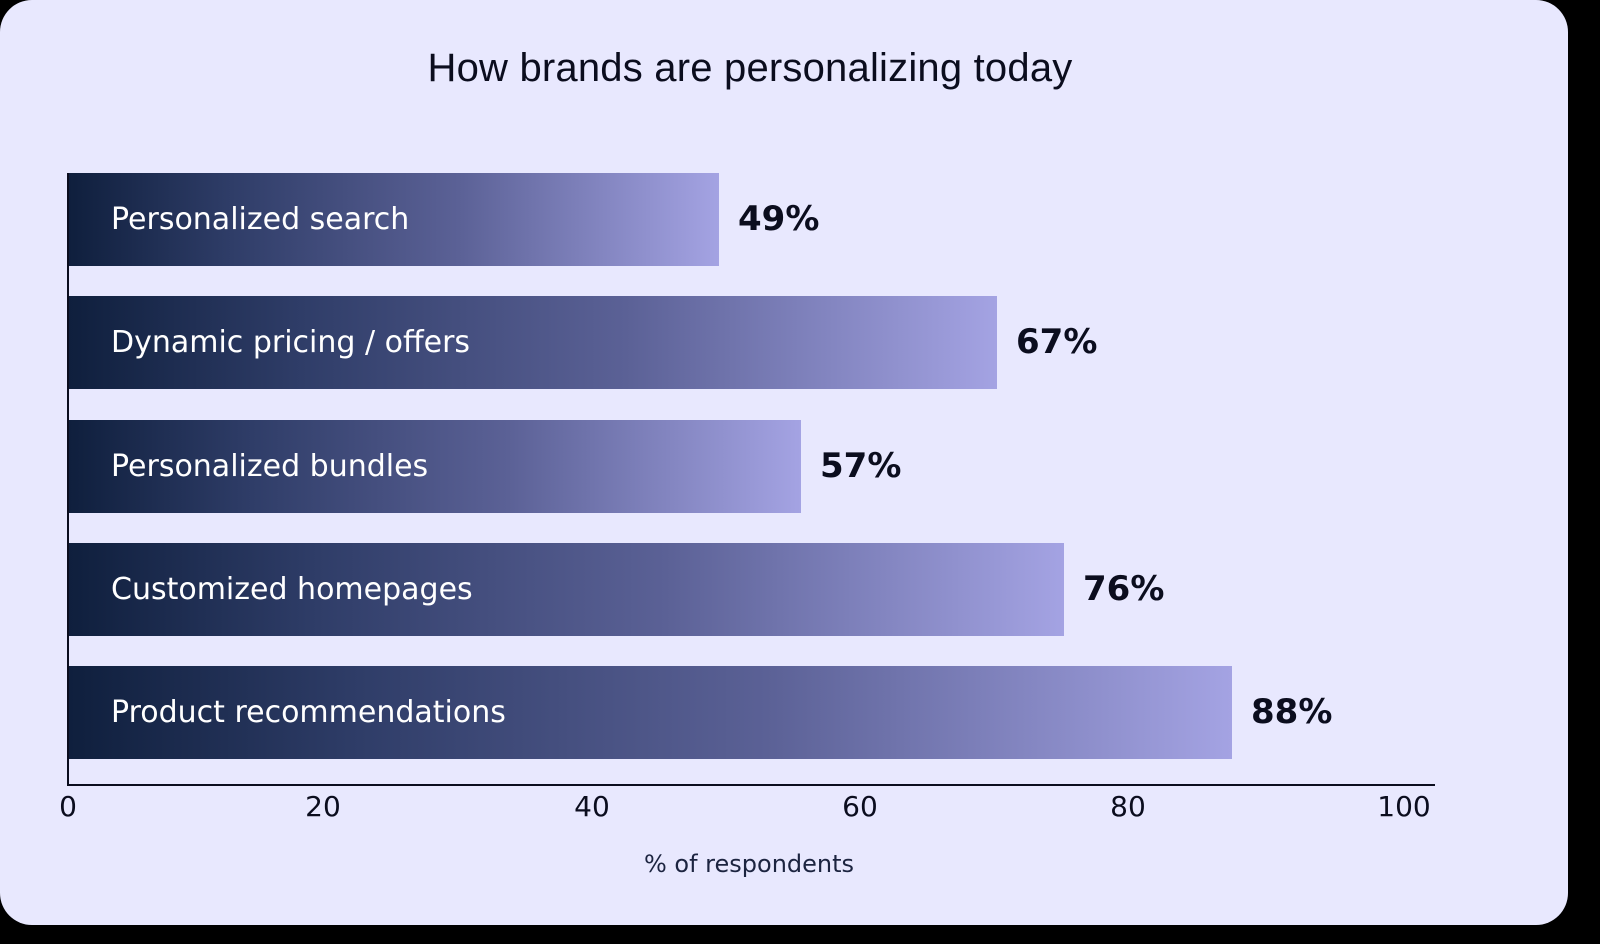  I want to click on bar-label: Dynamic pricing / offers, so click(291, 342).